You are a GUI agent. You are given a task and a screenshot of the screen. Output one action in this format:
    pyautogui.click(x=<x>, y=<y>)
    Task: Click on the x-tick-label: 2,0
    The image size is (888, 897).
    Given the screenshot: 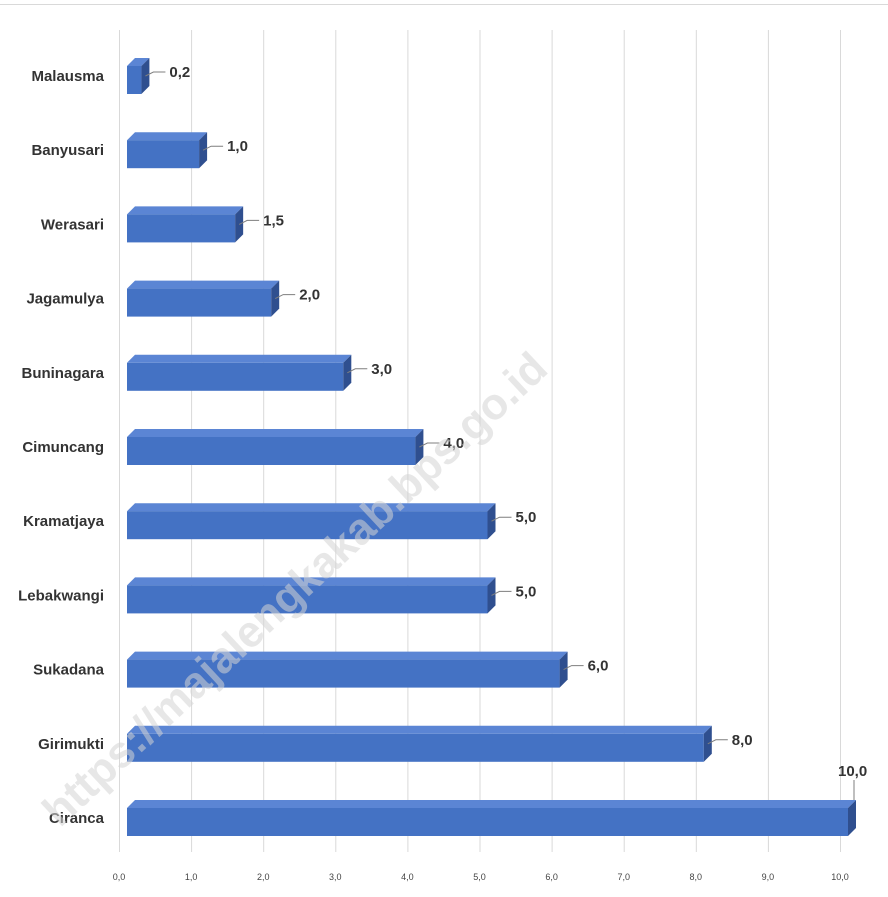 What is the action you would take?
    pyautogui.click(x=263, y=877)
    